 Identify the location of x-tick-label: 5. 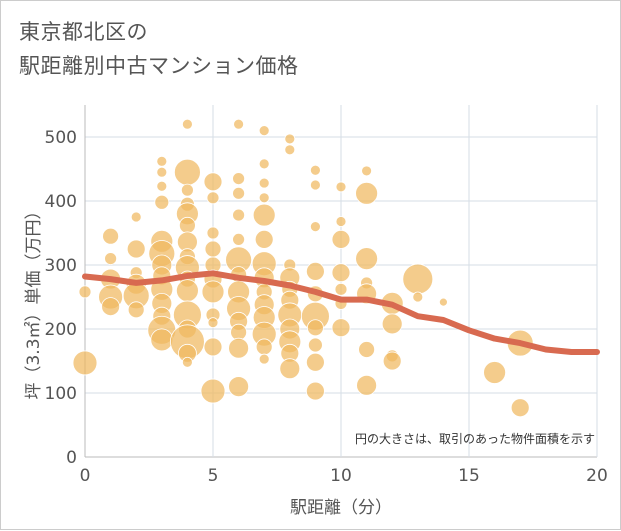
(213, 476).